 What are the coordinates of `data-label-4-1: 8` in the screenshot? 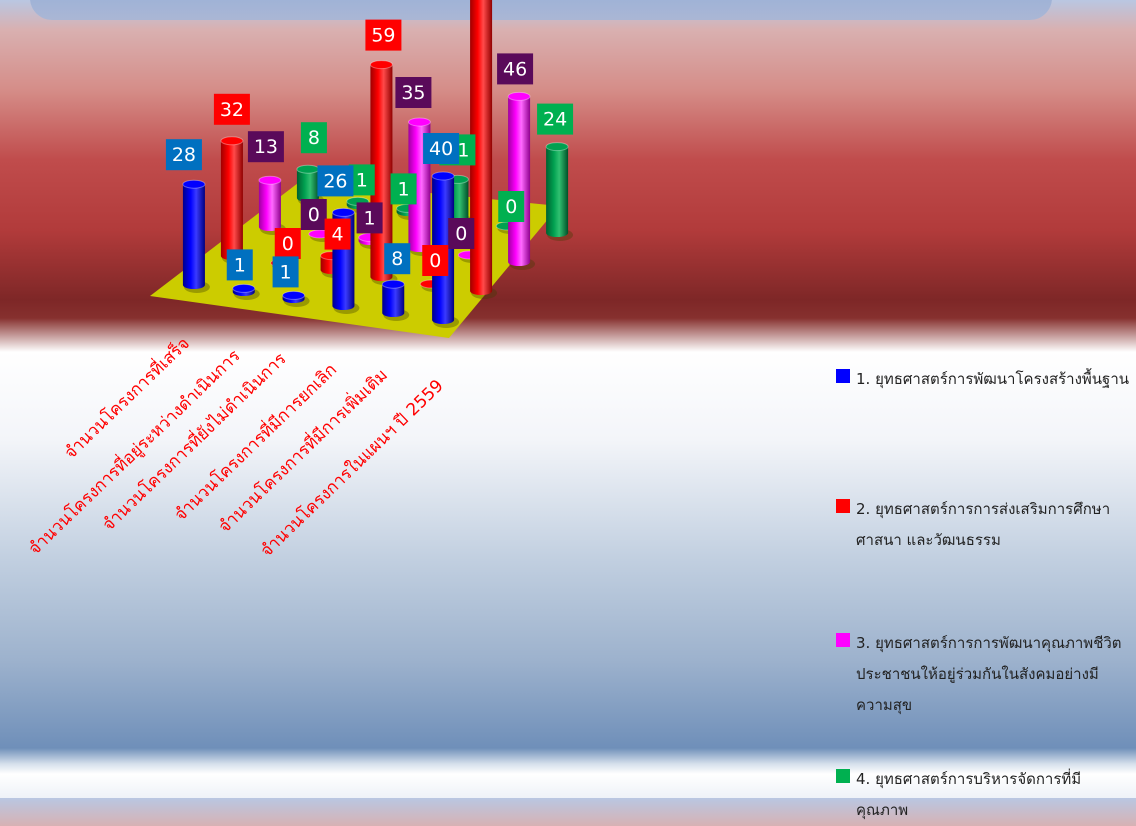 It's located at (313, 138).